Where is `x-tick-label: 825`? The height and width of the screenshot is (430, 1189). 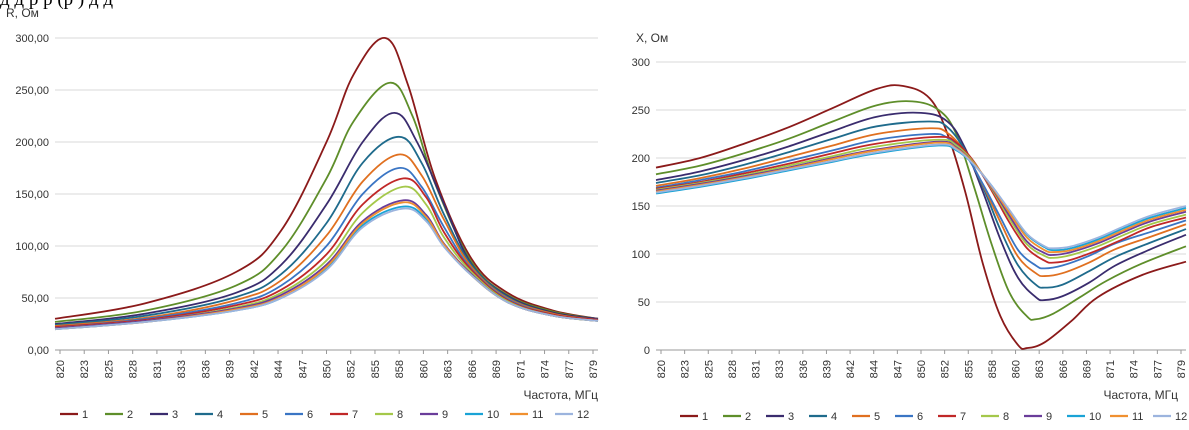 x-tick-label: 825 is located at coordinates (709, 369).